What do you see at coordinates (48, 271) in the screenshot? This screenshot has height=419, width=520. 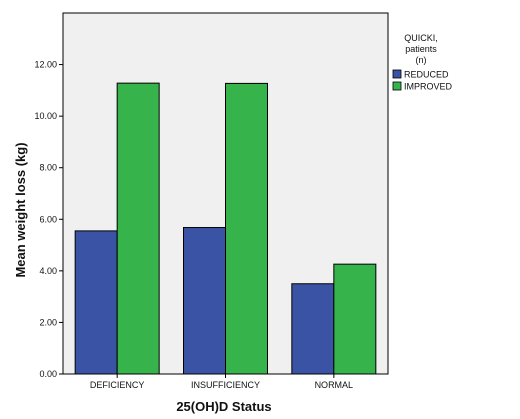 I see `y-tick-label: 4.00` at bounding box center [48, 271].